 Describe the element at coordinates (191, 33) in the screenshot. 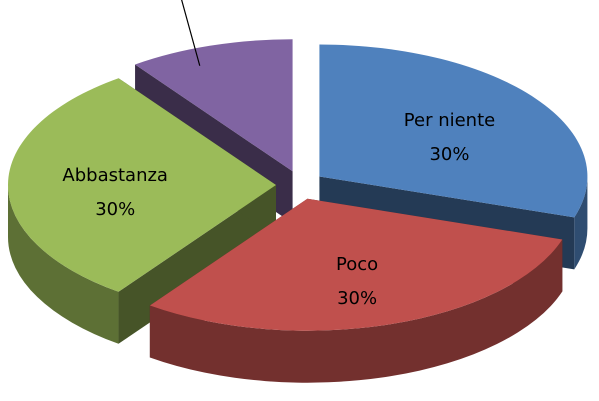

I see `leader-line` at that location.